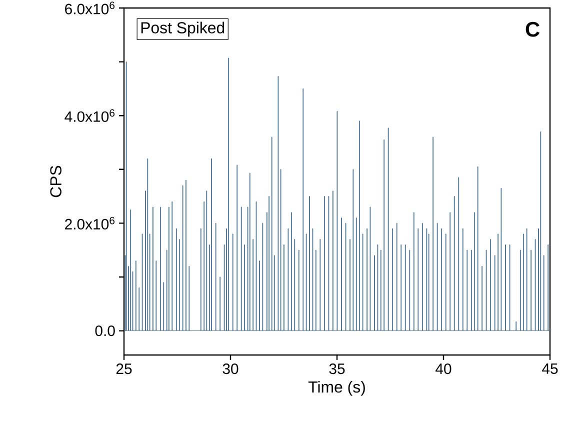  What do you see at coordinates (550, 369) in the screenshot?
I see `x-tick-label: 45` at bounding box center [550, 369].